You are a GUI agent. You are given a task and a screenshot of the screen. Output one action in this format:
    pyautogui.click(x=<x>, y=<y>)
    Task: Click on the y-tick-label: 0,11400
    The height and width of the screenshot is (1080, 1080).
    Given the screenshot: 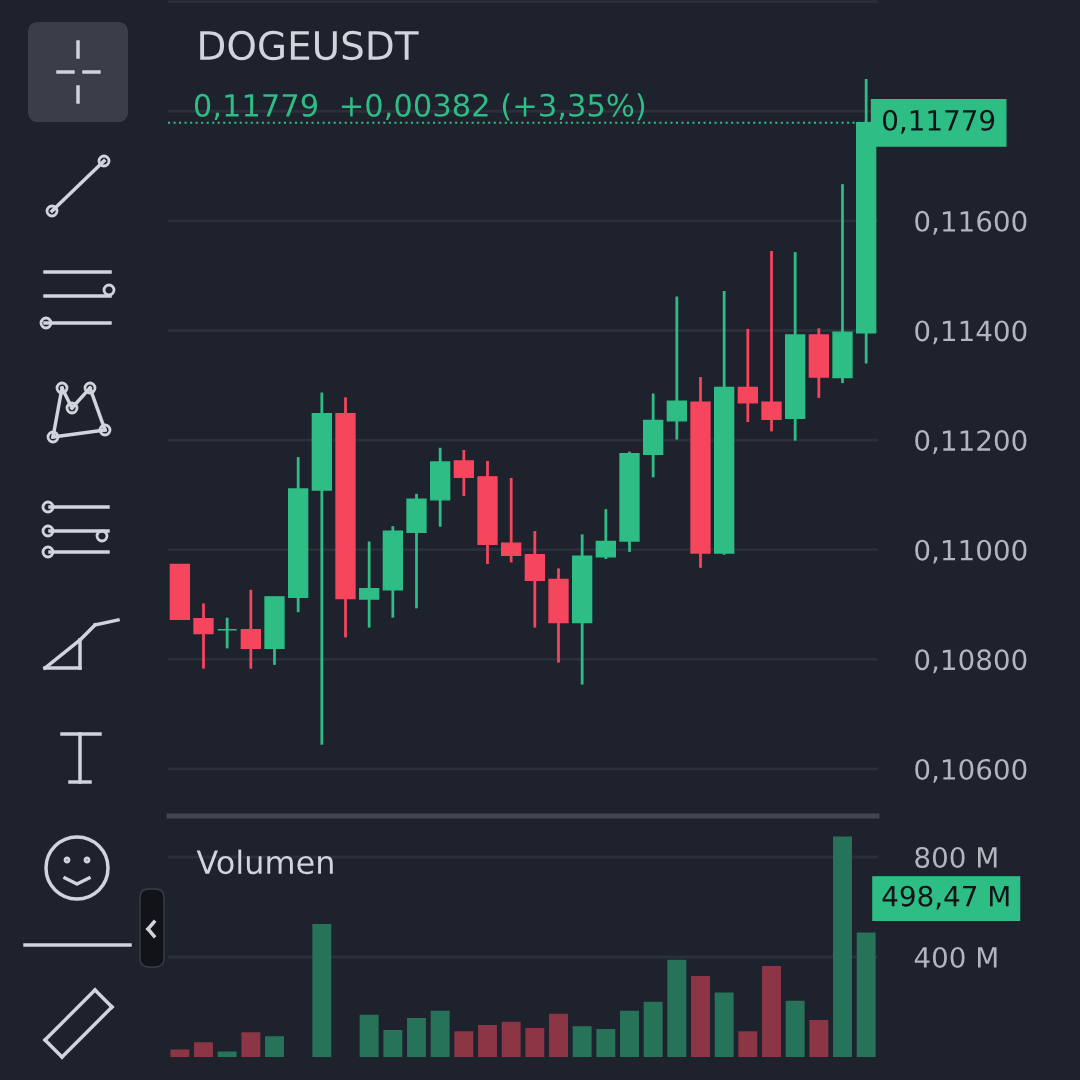 What is the action you would take?
    pyautogui.click(x=971, y=332)
    